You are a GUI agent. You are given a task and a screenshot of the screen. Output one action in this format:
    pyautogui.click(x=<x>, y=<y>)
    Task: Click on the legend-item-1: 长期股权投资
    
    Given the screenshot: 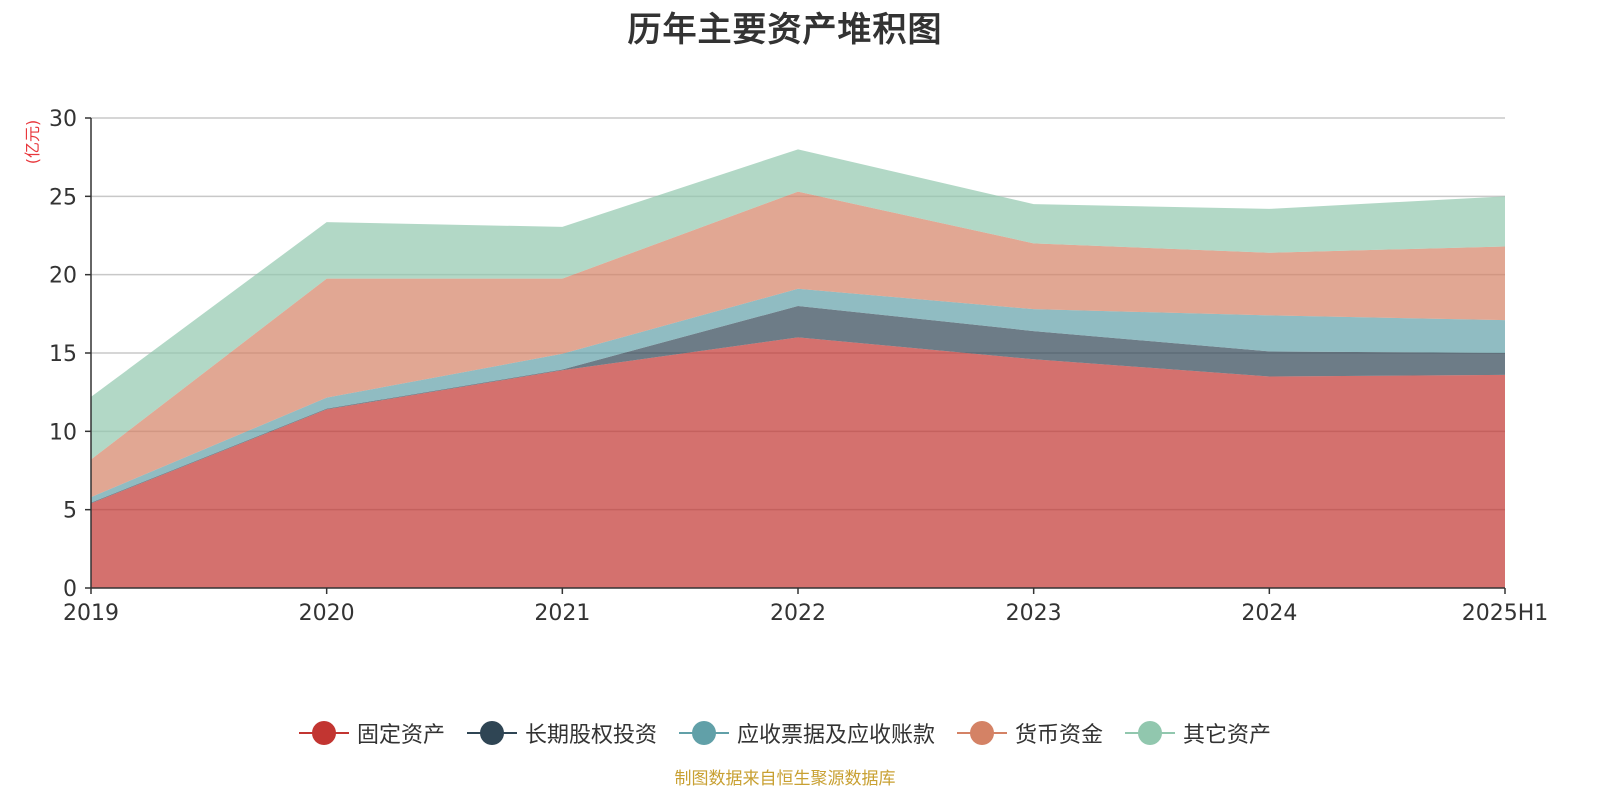 What is the action you would take?
    pyautogui.click(x=561, y=733)
    